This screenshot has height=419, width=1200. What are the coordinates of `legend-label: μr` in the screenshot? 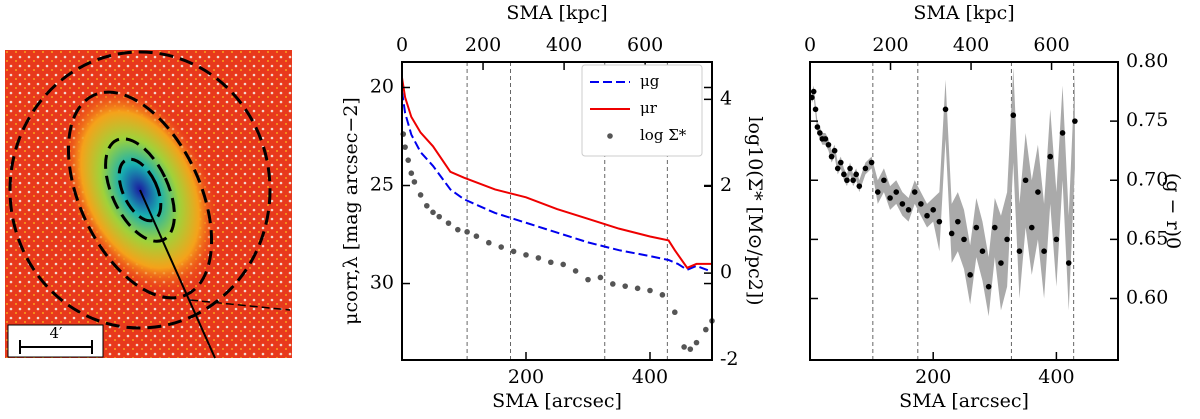 It's located at (649, 108).